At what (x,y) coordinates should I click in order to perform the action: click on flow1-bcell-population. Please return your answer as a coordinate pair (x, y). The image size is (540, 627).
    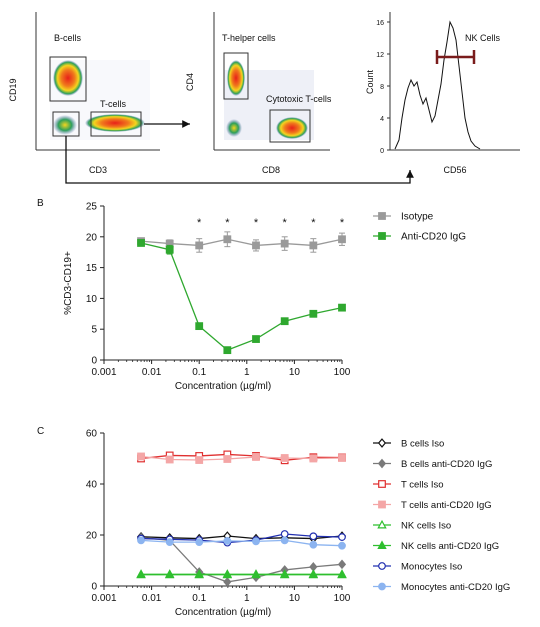
    Looking at the image, I should click on (68, 78).